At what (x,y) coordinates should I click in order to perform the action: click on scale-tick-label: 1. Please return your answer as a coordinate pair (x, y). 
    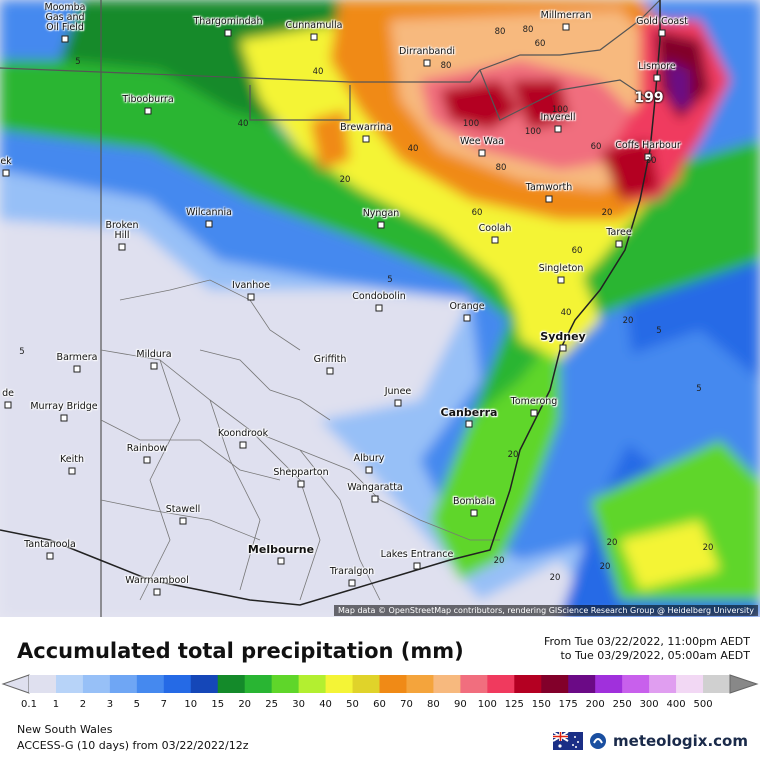
    Looking at the image, I should click on (56, 704).